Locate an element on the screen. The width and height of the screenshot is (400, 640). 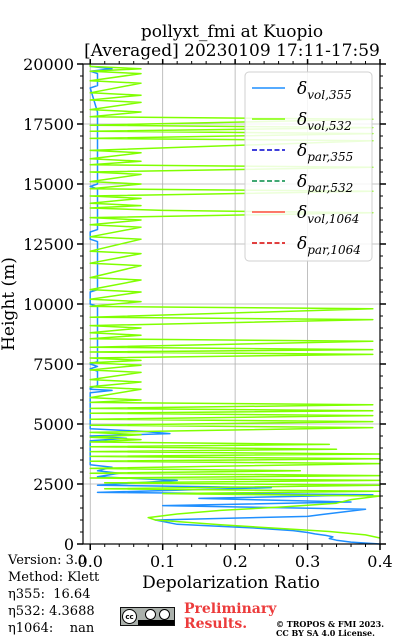
preliminary-line-2: Results. is located at coordinates (216, 624).